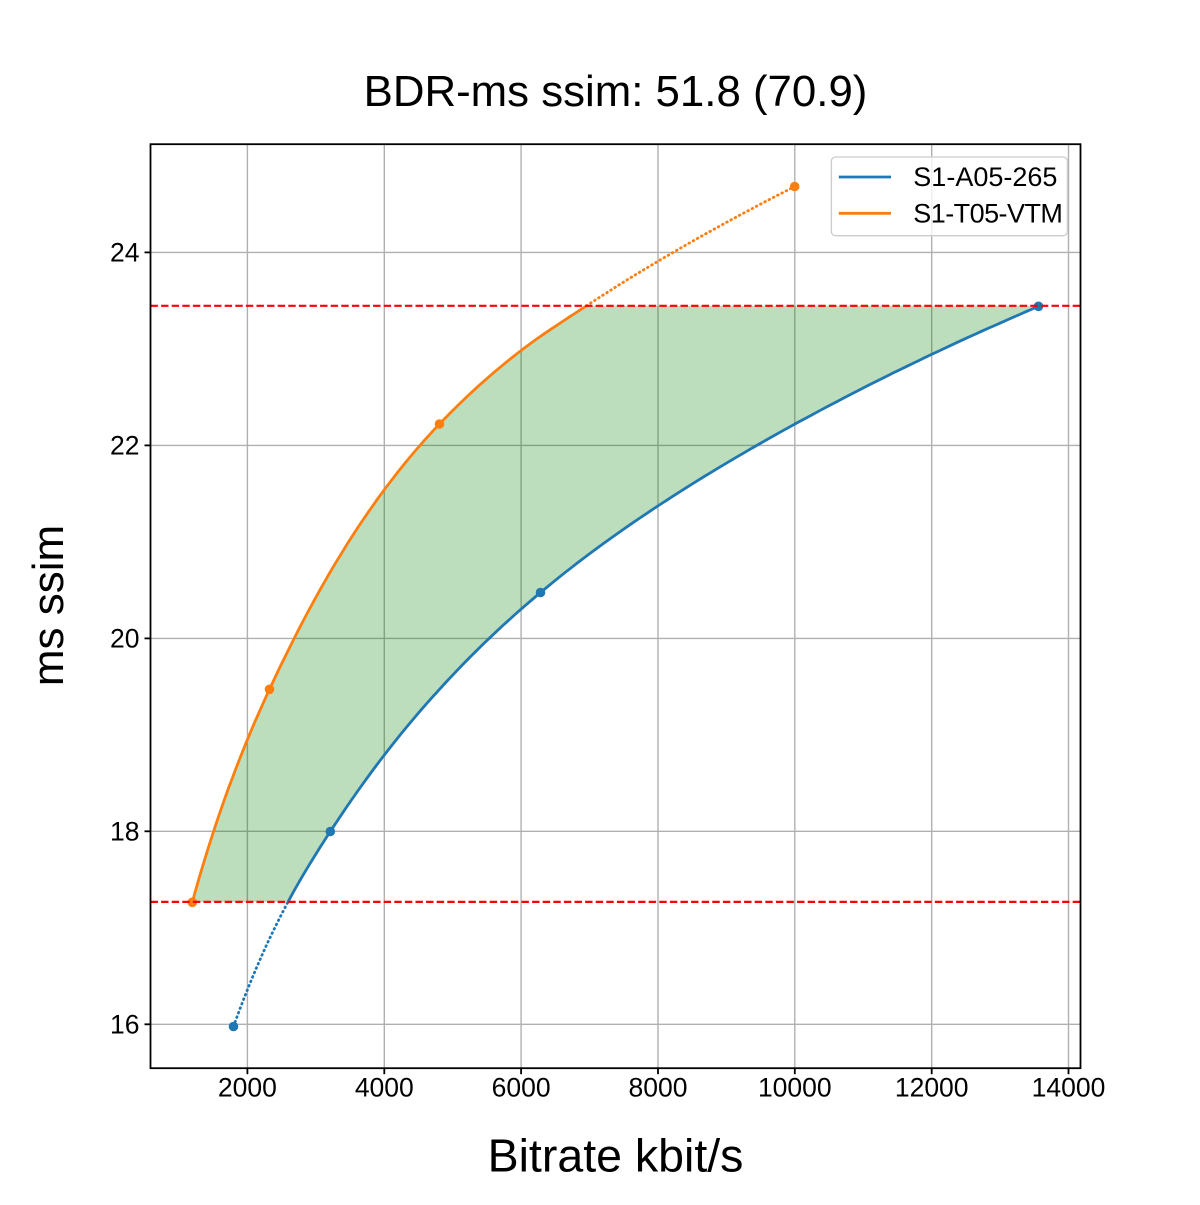  I want to click on svg-text: 12000, so click(932, 1088).